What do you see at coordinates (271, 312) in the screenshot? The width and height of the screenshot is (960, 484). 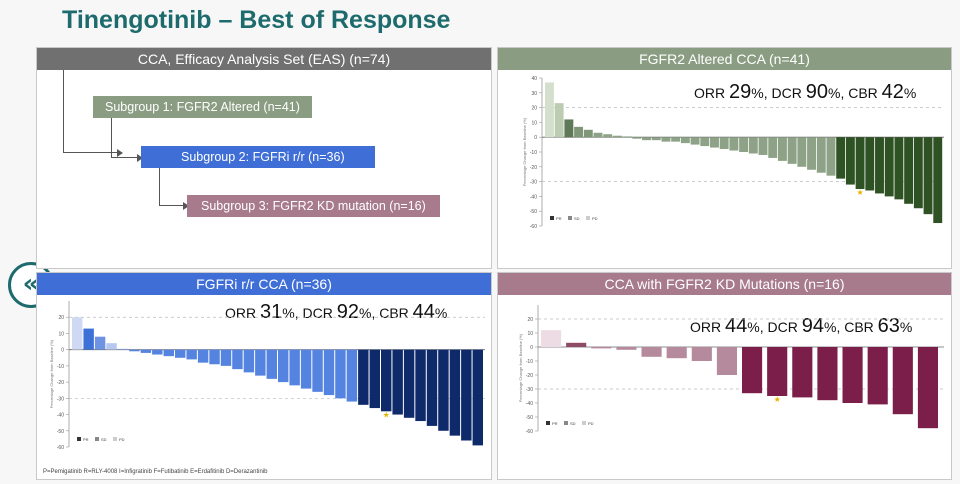 I see `orr-value: 31` at bounding box center [271, 312].